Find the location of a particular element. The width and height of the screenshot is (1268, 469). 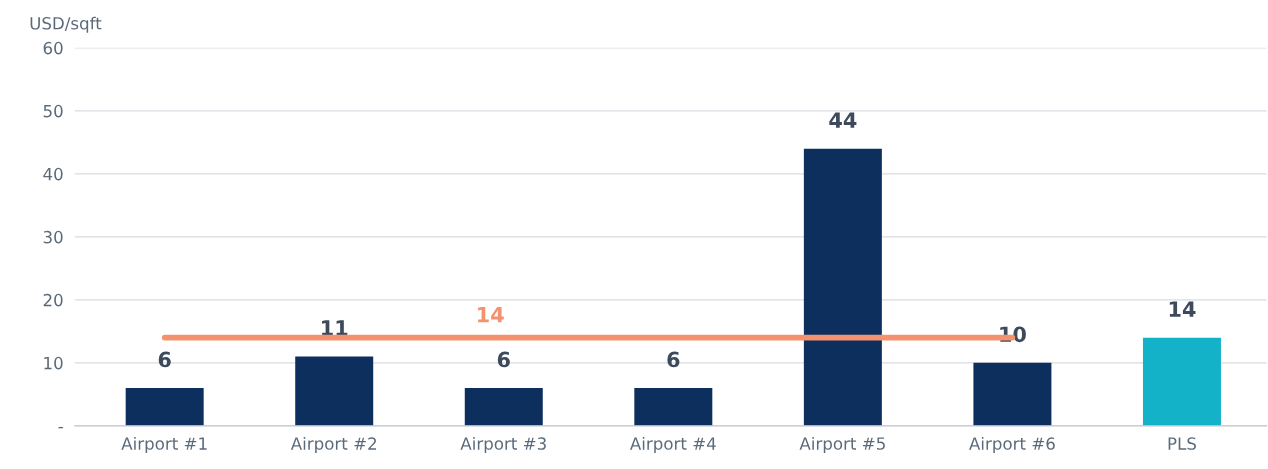

y-tick-label: 40 is located at coordinates (53, 174).